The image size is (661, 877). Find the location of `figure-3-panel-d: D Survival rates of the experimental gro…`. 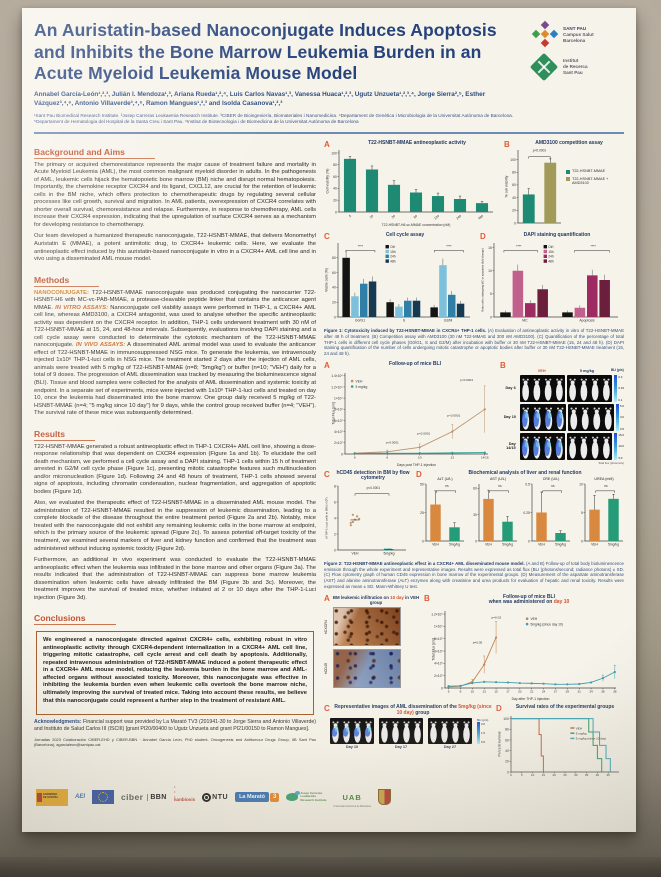

figure-3-panel-d: D Survival rates of the experimental gro… is located at coordinates (560, 740).